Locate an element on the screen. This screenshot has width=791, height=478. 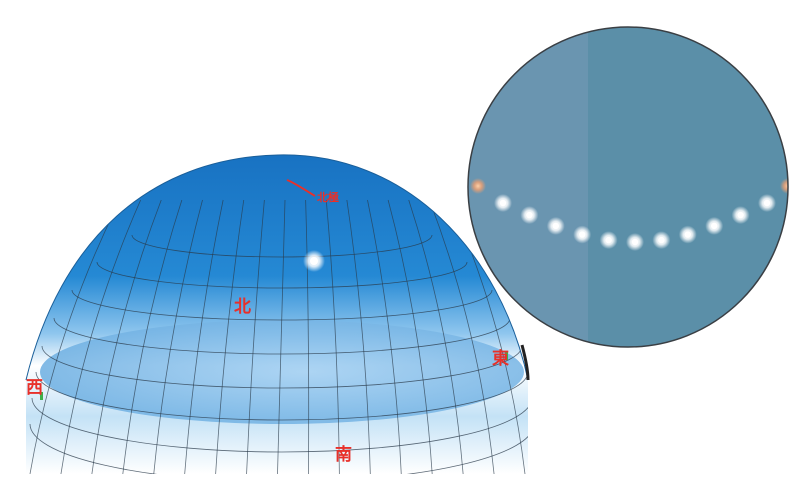
ground-plane is located at coordinates (282, 372).